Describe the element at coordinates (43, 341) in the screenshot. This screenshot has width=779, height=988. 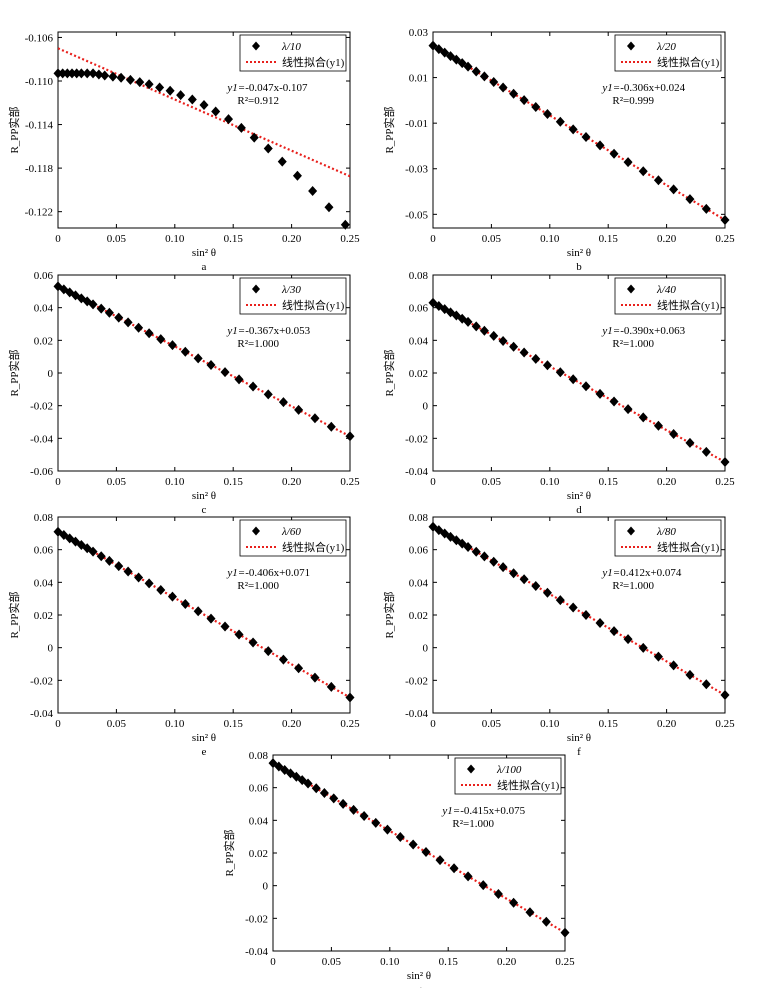
I see `y-tick-label: 0.02` at that location.